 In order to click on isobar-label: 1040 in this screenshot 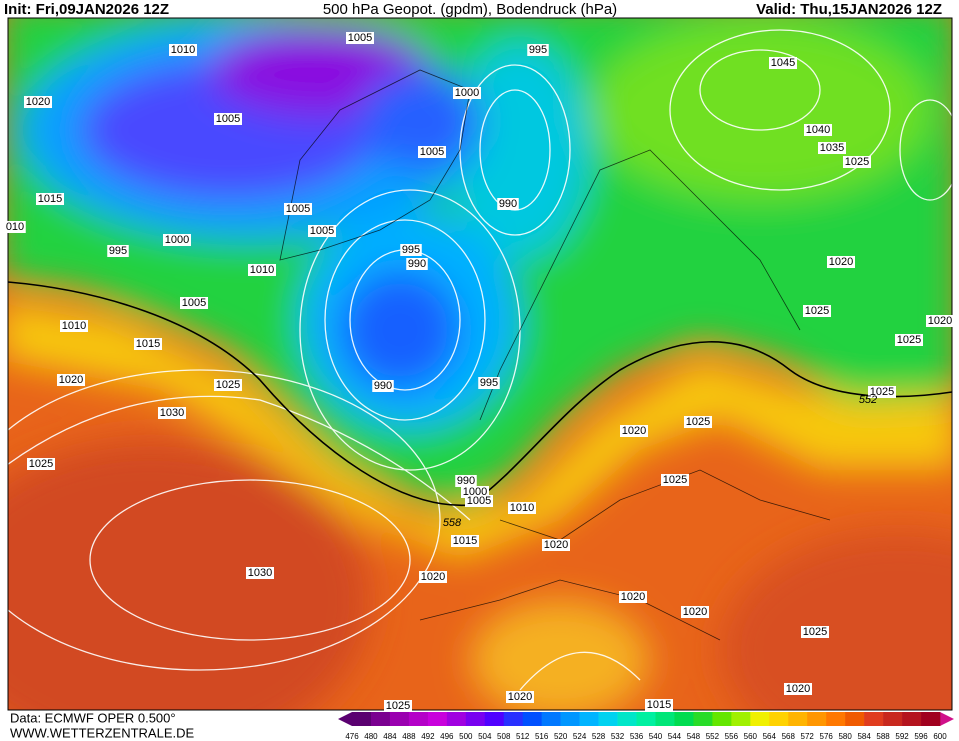, I will do `click(818, 130)`.